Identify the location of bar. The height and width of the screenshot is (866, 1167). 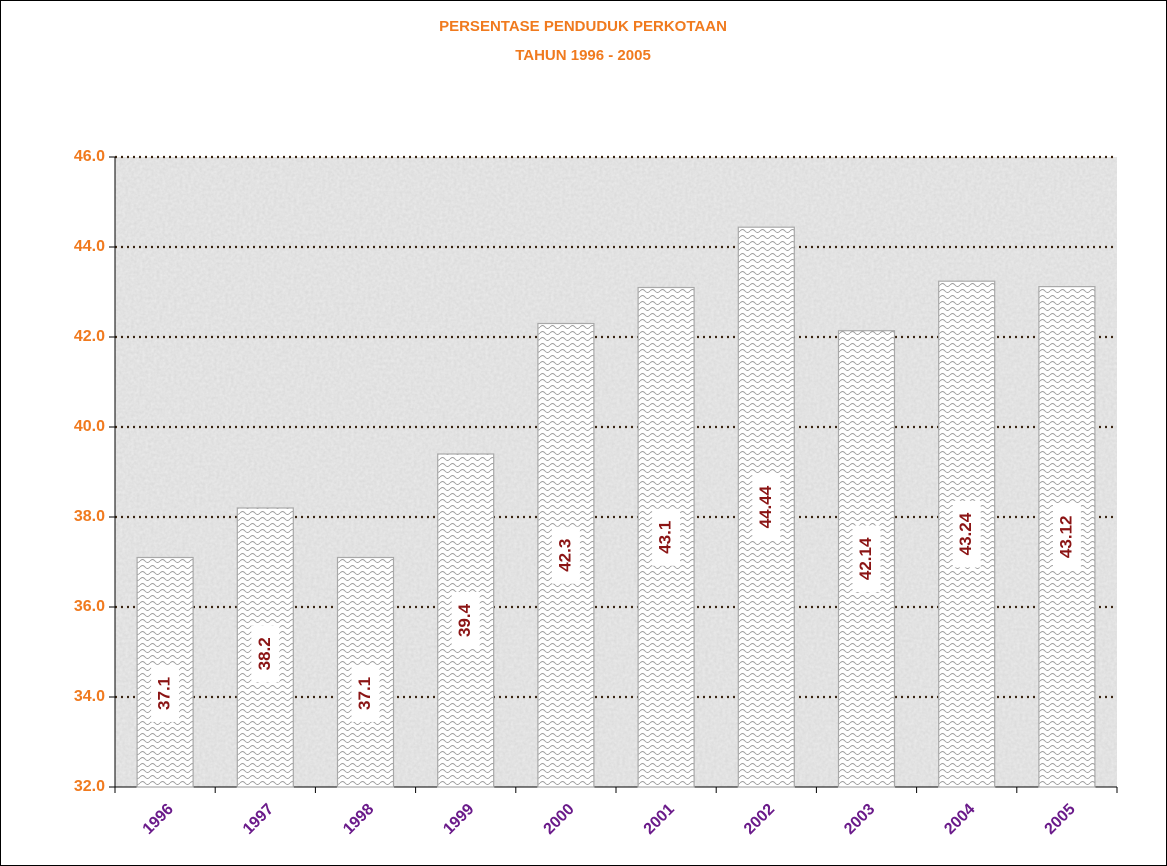
(566, 555).